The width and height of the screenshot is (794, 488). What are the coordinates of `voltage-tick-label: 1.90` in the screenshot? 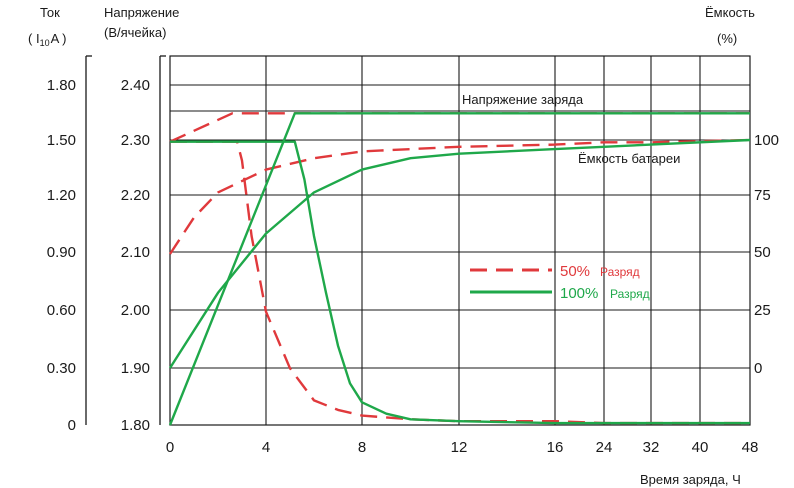 It's located at (135, 368).